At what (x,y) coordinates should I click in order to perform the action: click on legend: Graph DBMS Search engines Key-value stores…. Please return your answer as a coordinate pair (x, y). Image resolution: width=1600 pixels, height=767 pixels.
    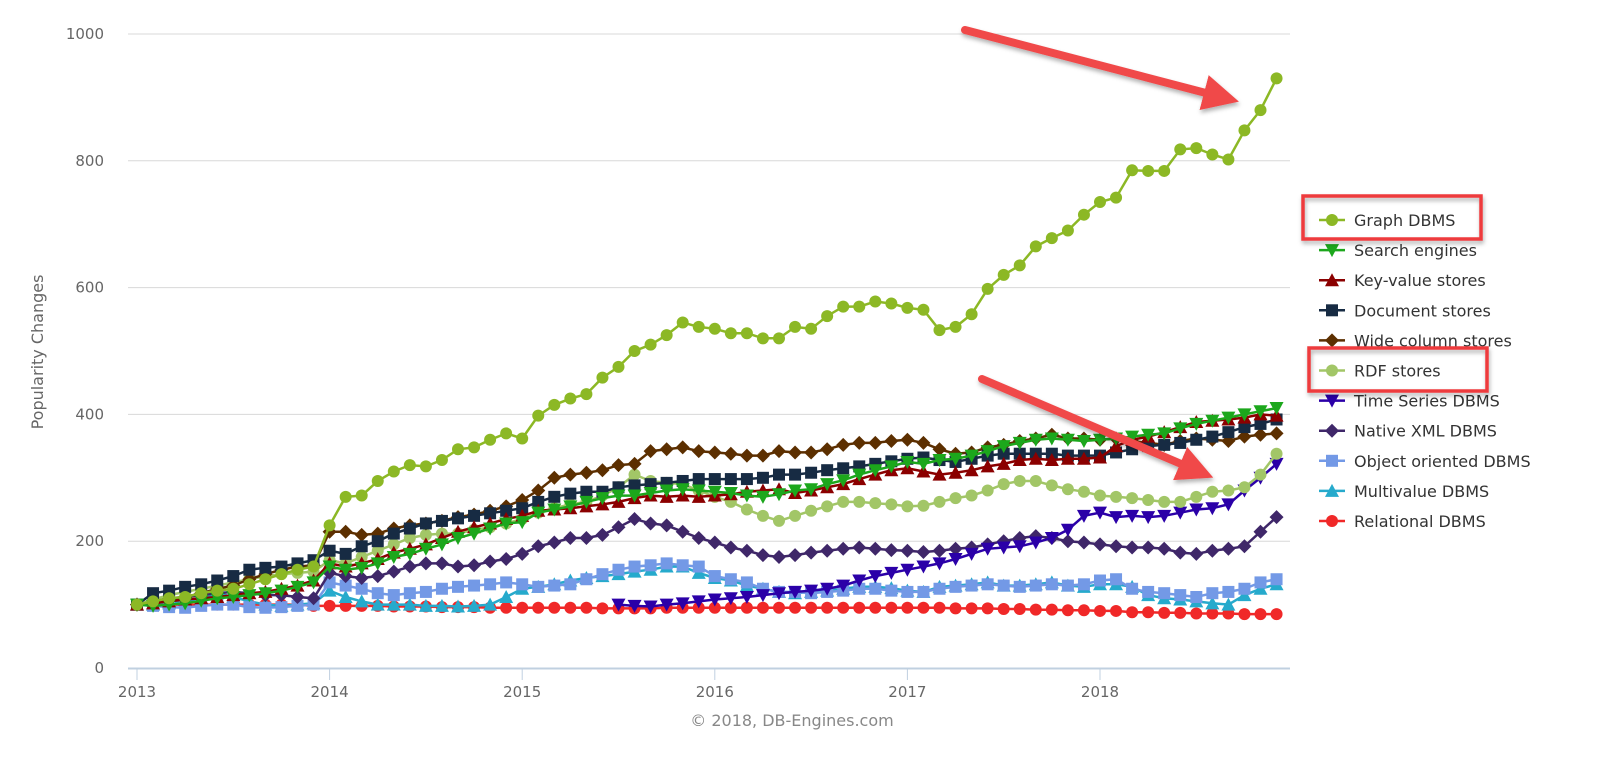
    Looking at the image, I should click on (1425, 371).